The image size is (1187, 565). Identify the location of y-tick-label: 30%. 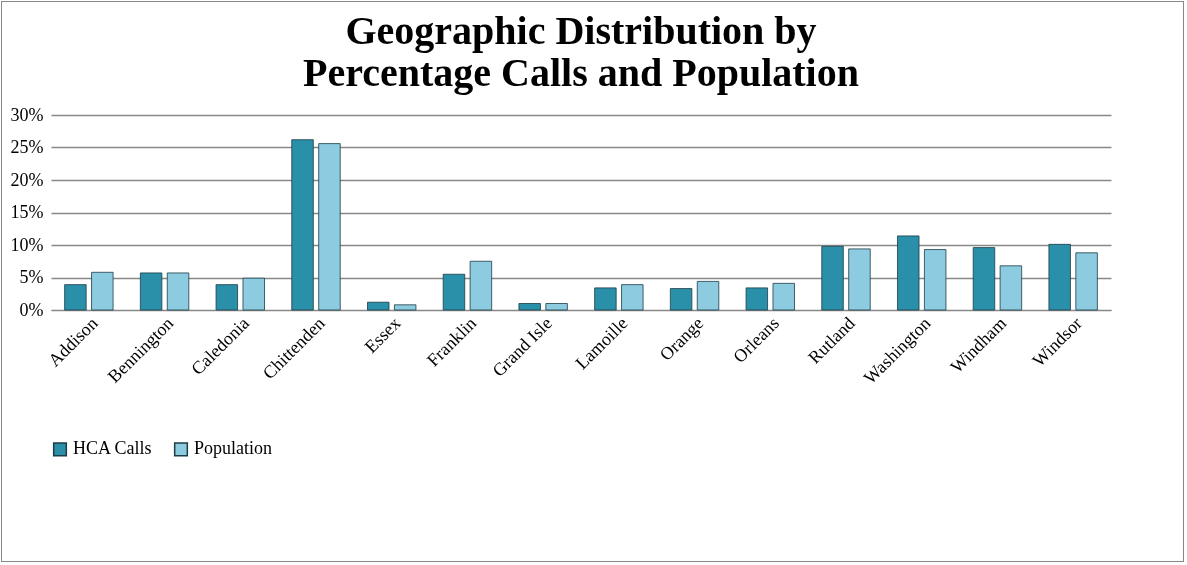
(27, 114).